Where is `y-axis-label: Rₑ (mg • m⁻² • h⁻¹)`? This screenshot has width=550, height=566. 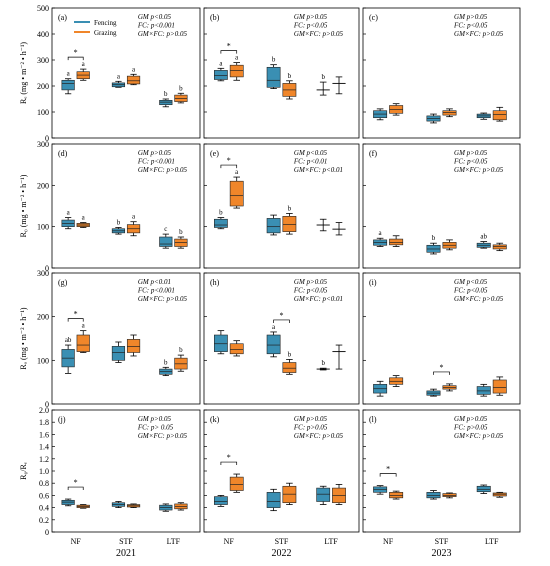 y-axis-label: Rₑ (mg • m⁻² • h⁻¹) is located at coordinates (23, 73).